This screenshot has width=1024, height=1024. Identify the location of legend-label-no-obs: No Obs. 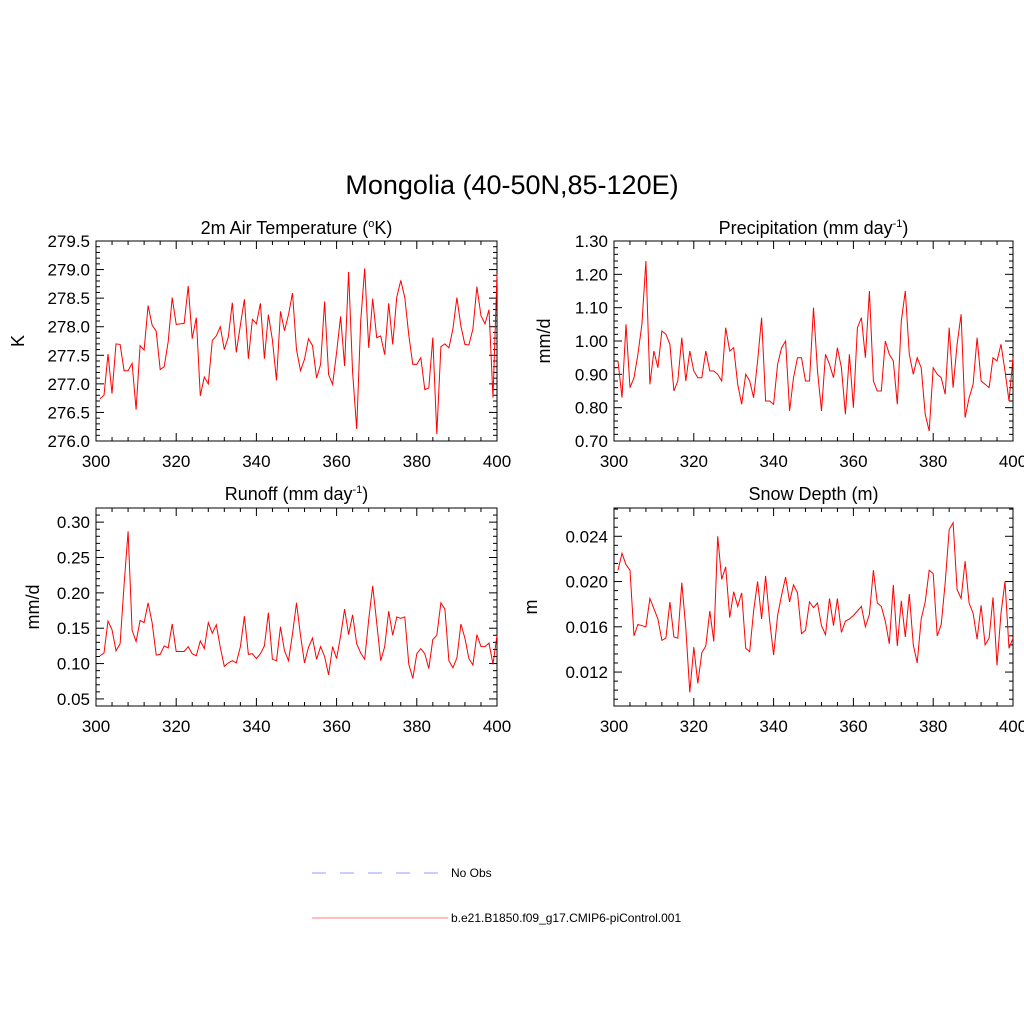
(471, 873).